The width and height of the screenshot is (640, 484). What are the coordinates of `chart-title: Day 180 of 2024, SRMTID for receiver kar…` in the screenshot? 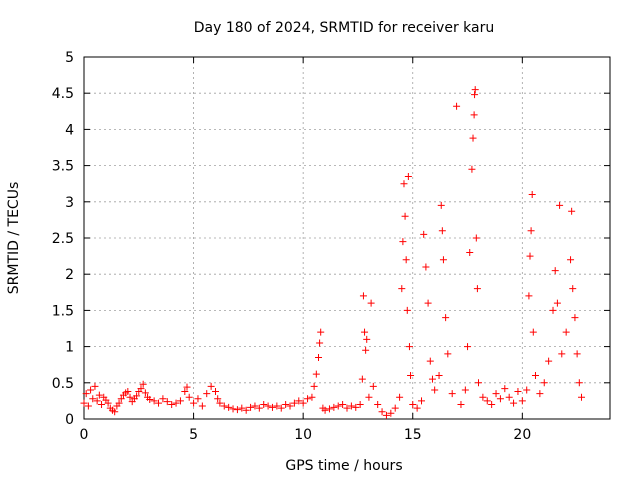 It's located at (344, 28).